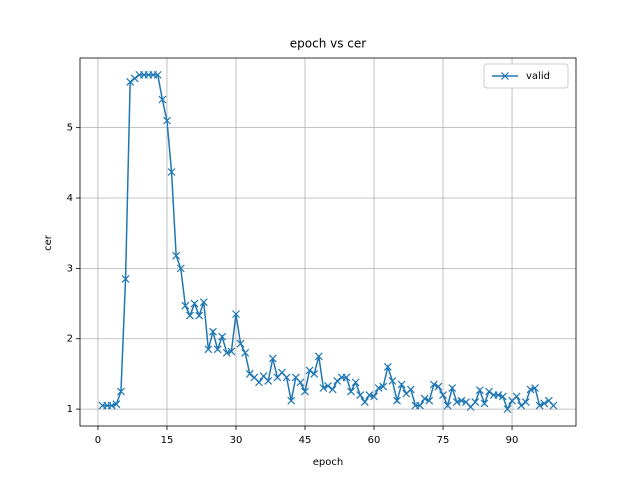 The width and height of the screenshot is (640, 480). I want to click on y-tick-label: 1, so click(70, 409).